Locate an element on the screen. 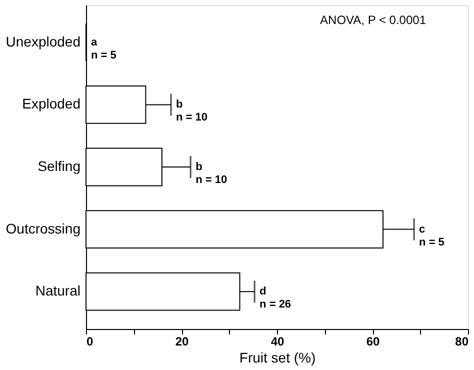 Image resolution: width=474 pixels, height=370 pixels. annotation: ANOVA, P < 0.0001 is located at coordinates (373, 20).